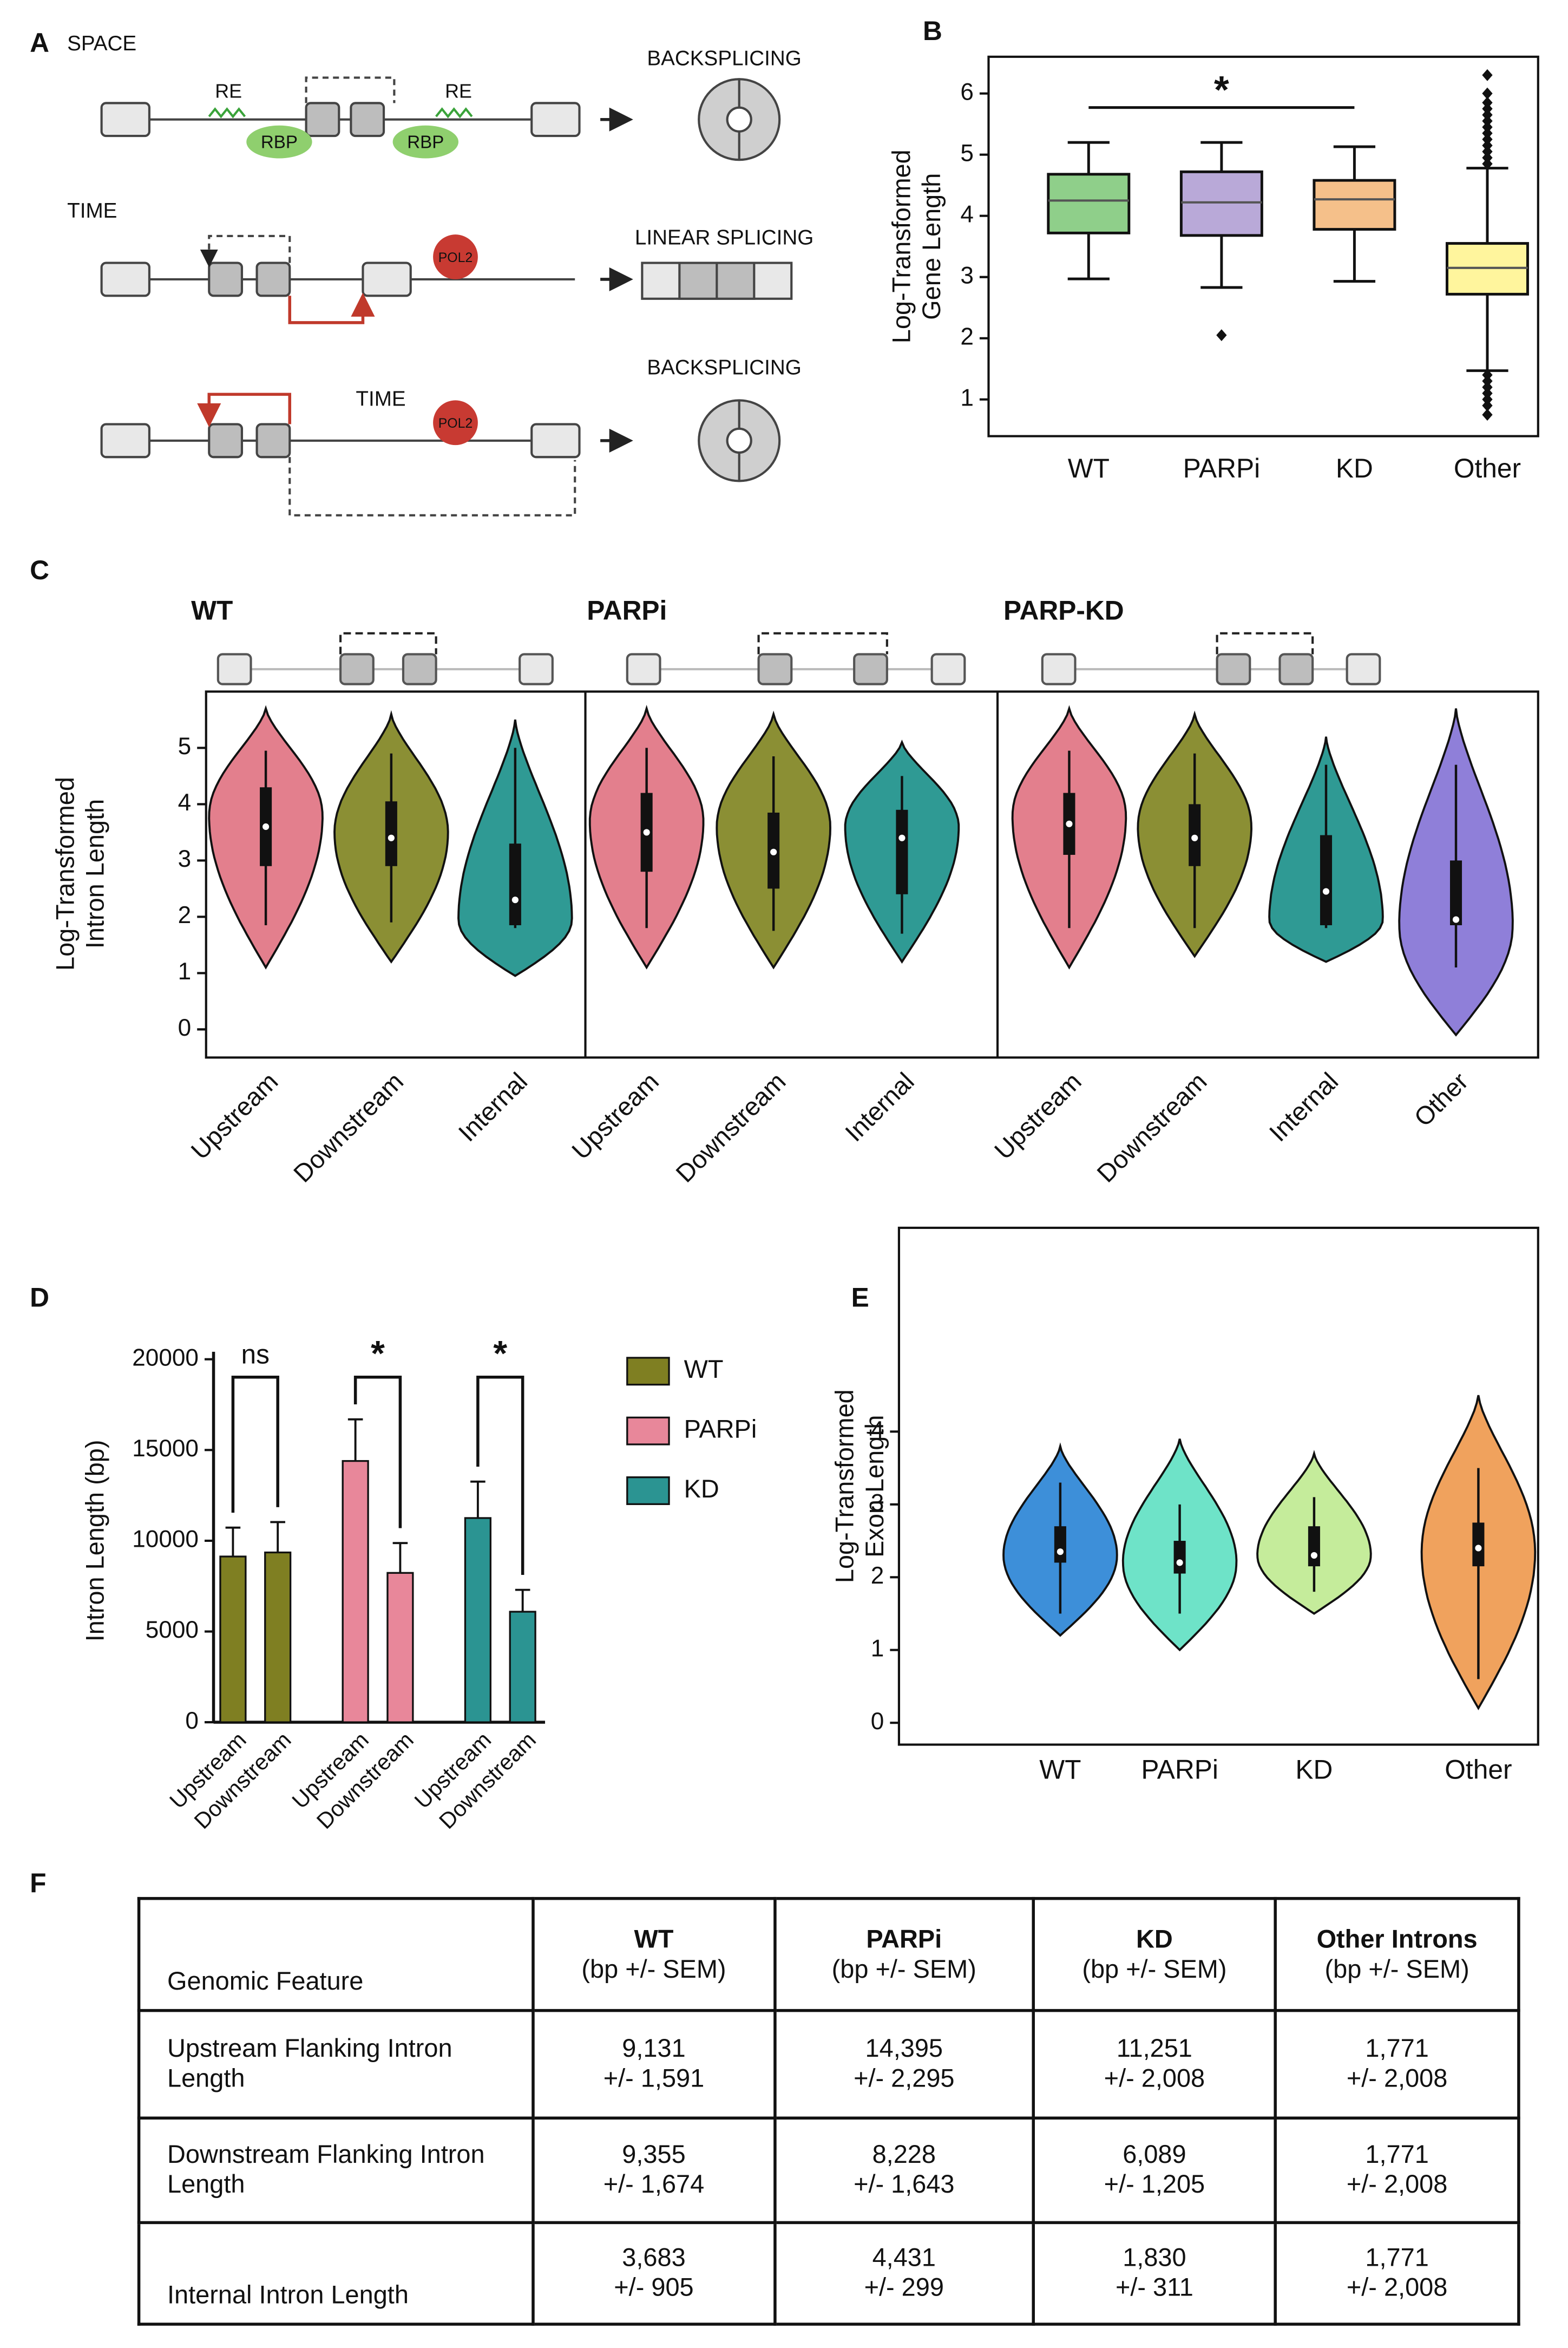 The height and width of the screenshot is (2348, 1568). I want to click on cell-line: +/- 1,591, so click(654, 2078).